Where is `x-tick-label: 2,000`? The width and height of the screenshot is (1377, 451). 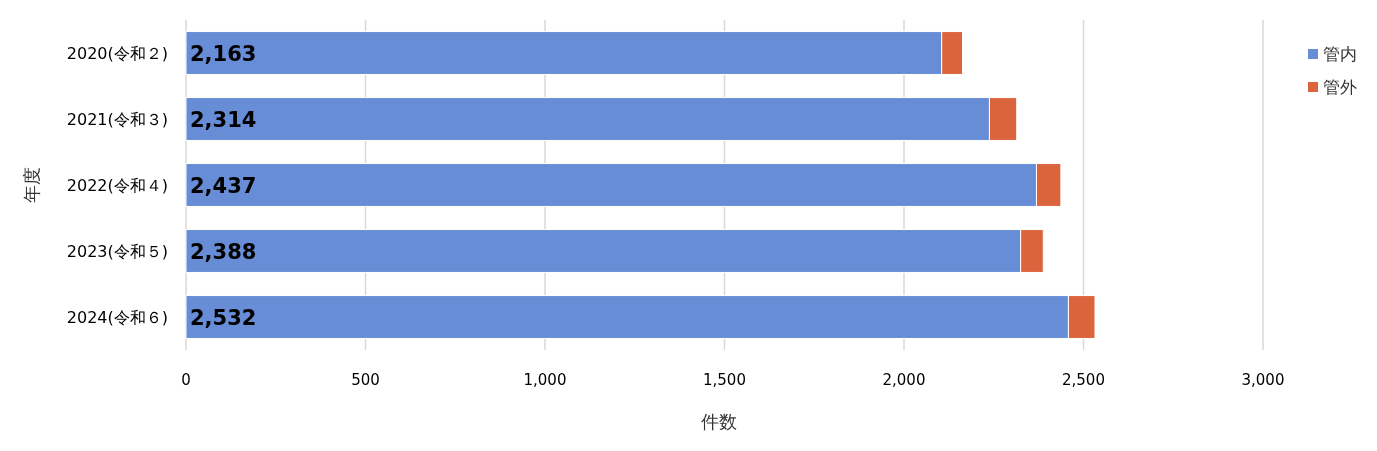 x-tick-label: 2,000 is located at coordinates (904, 380).